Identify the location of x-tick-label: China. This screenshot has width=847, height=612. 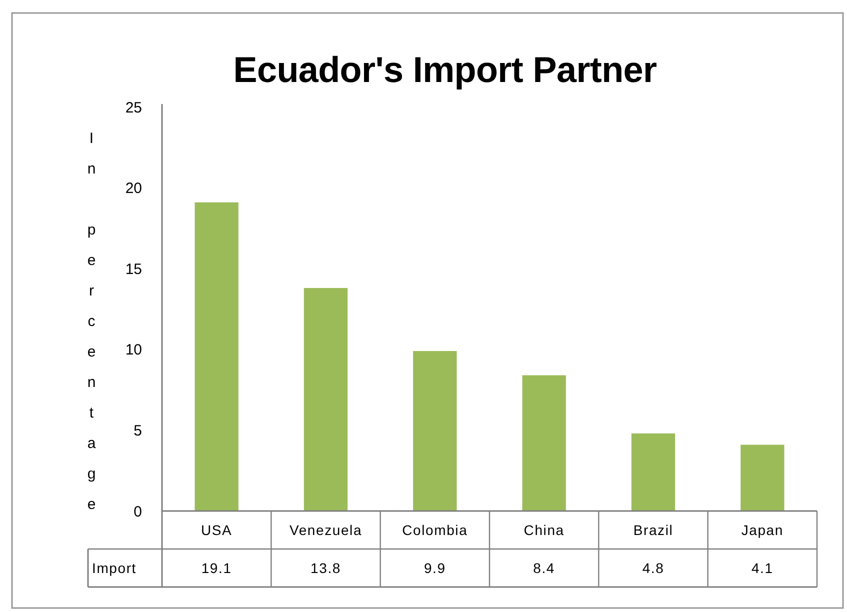
(544, 530).